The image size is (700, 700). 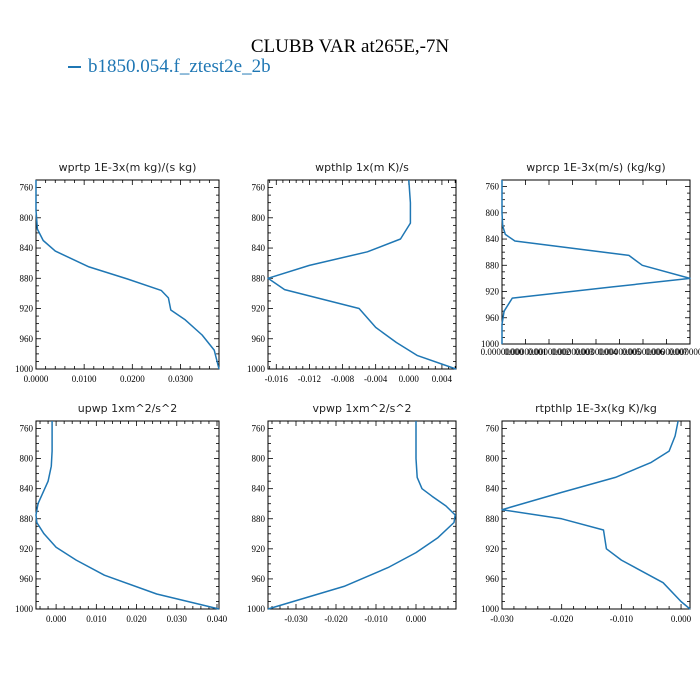 I want to click on legend: b1850.054.f_ztest2e_2b, so click(x=169, y=67).